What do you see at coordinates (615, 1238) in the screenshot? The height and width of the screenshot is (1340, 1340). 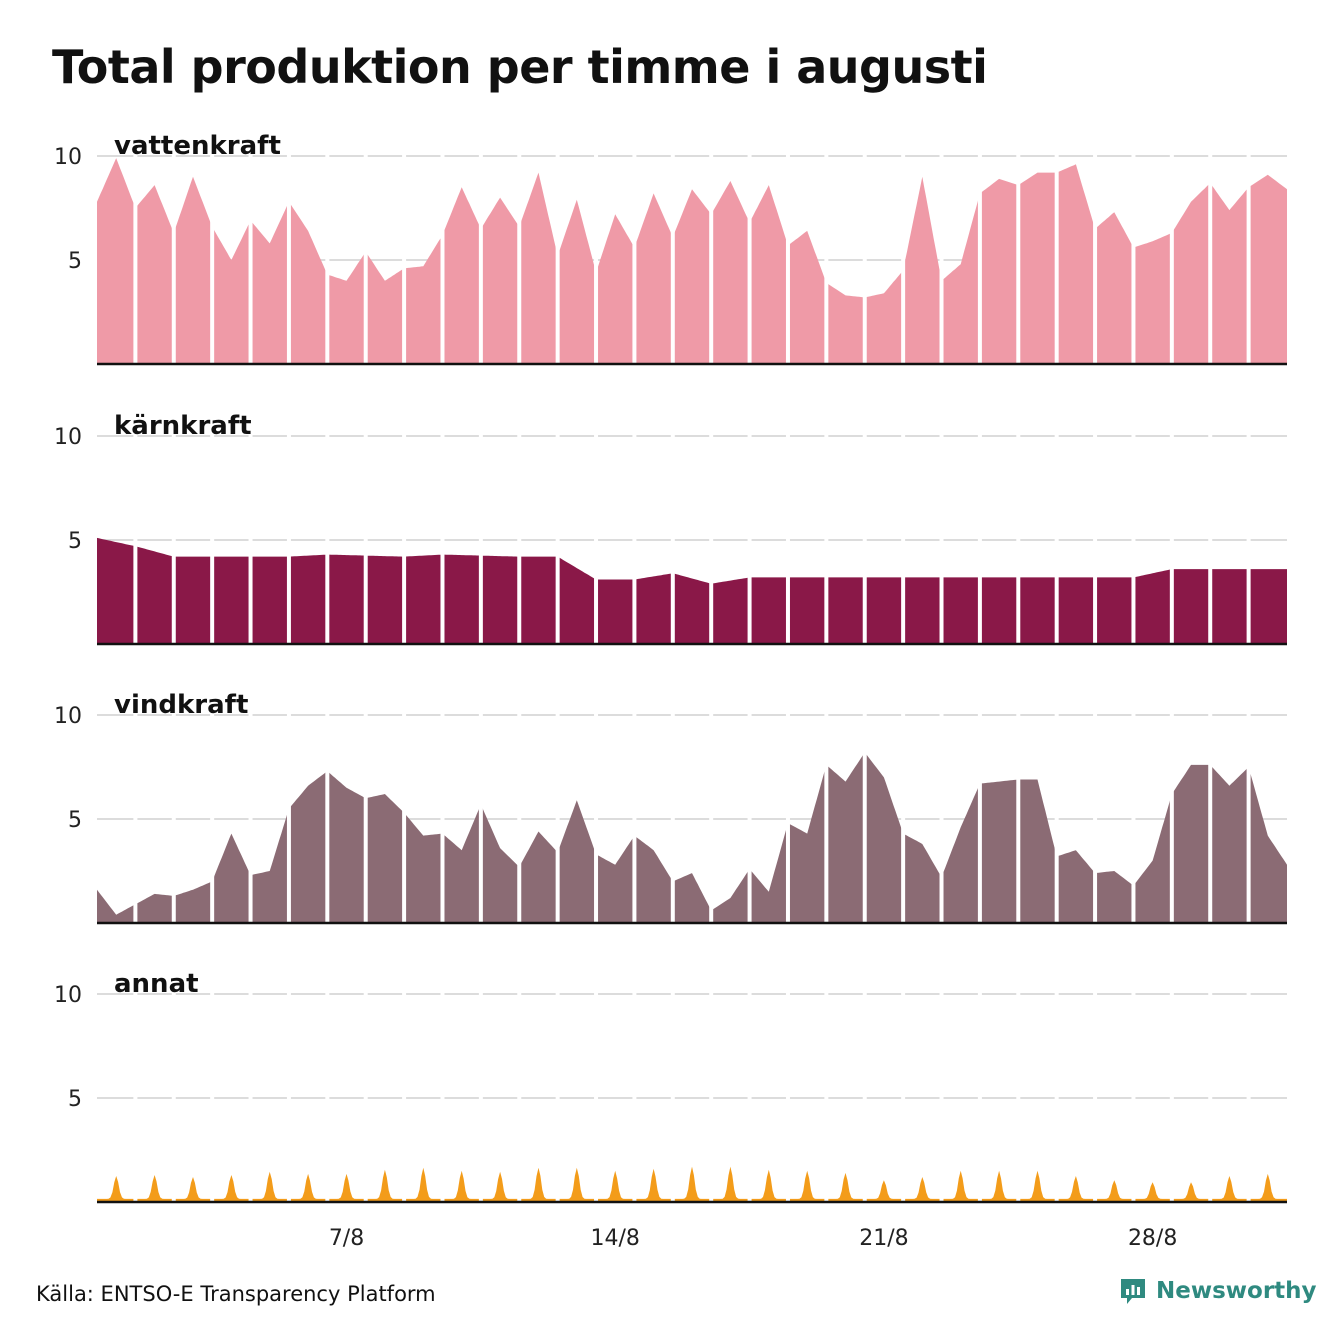 I see `x-tick-label: 14/8` at bounding box center [615, 1238].